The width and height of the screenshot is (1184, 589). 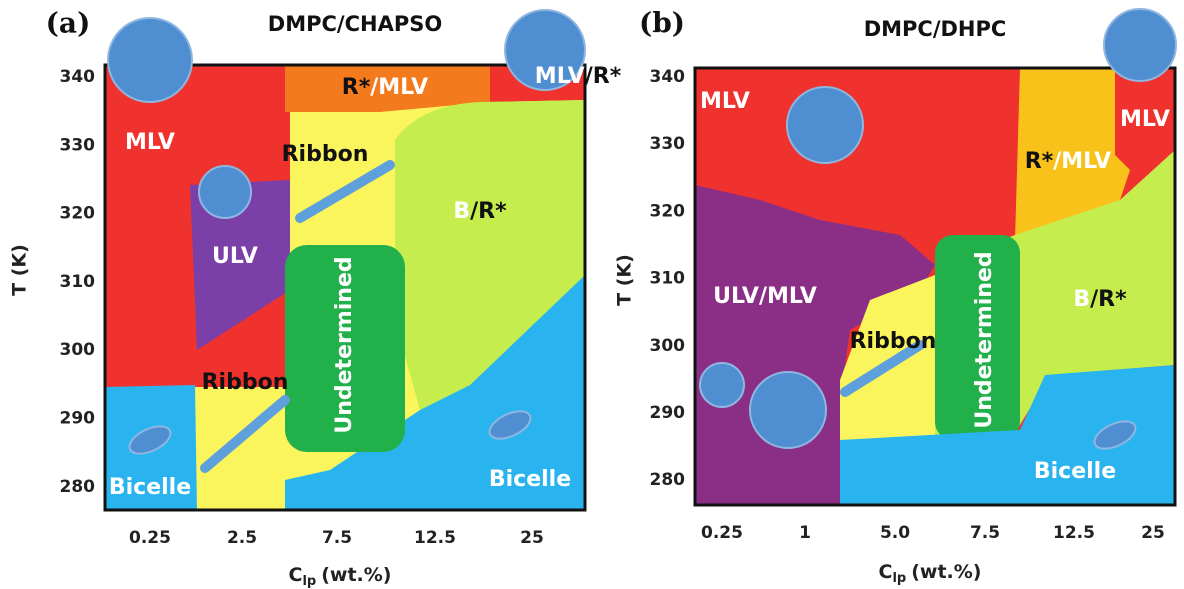 What do you see at coordinates (560, 76) in the screenshot?
I see `region-label-part: MLV` at bounding box center [560, 76].